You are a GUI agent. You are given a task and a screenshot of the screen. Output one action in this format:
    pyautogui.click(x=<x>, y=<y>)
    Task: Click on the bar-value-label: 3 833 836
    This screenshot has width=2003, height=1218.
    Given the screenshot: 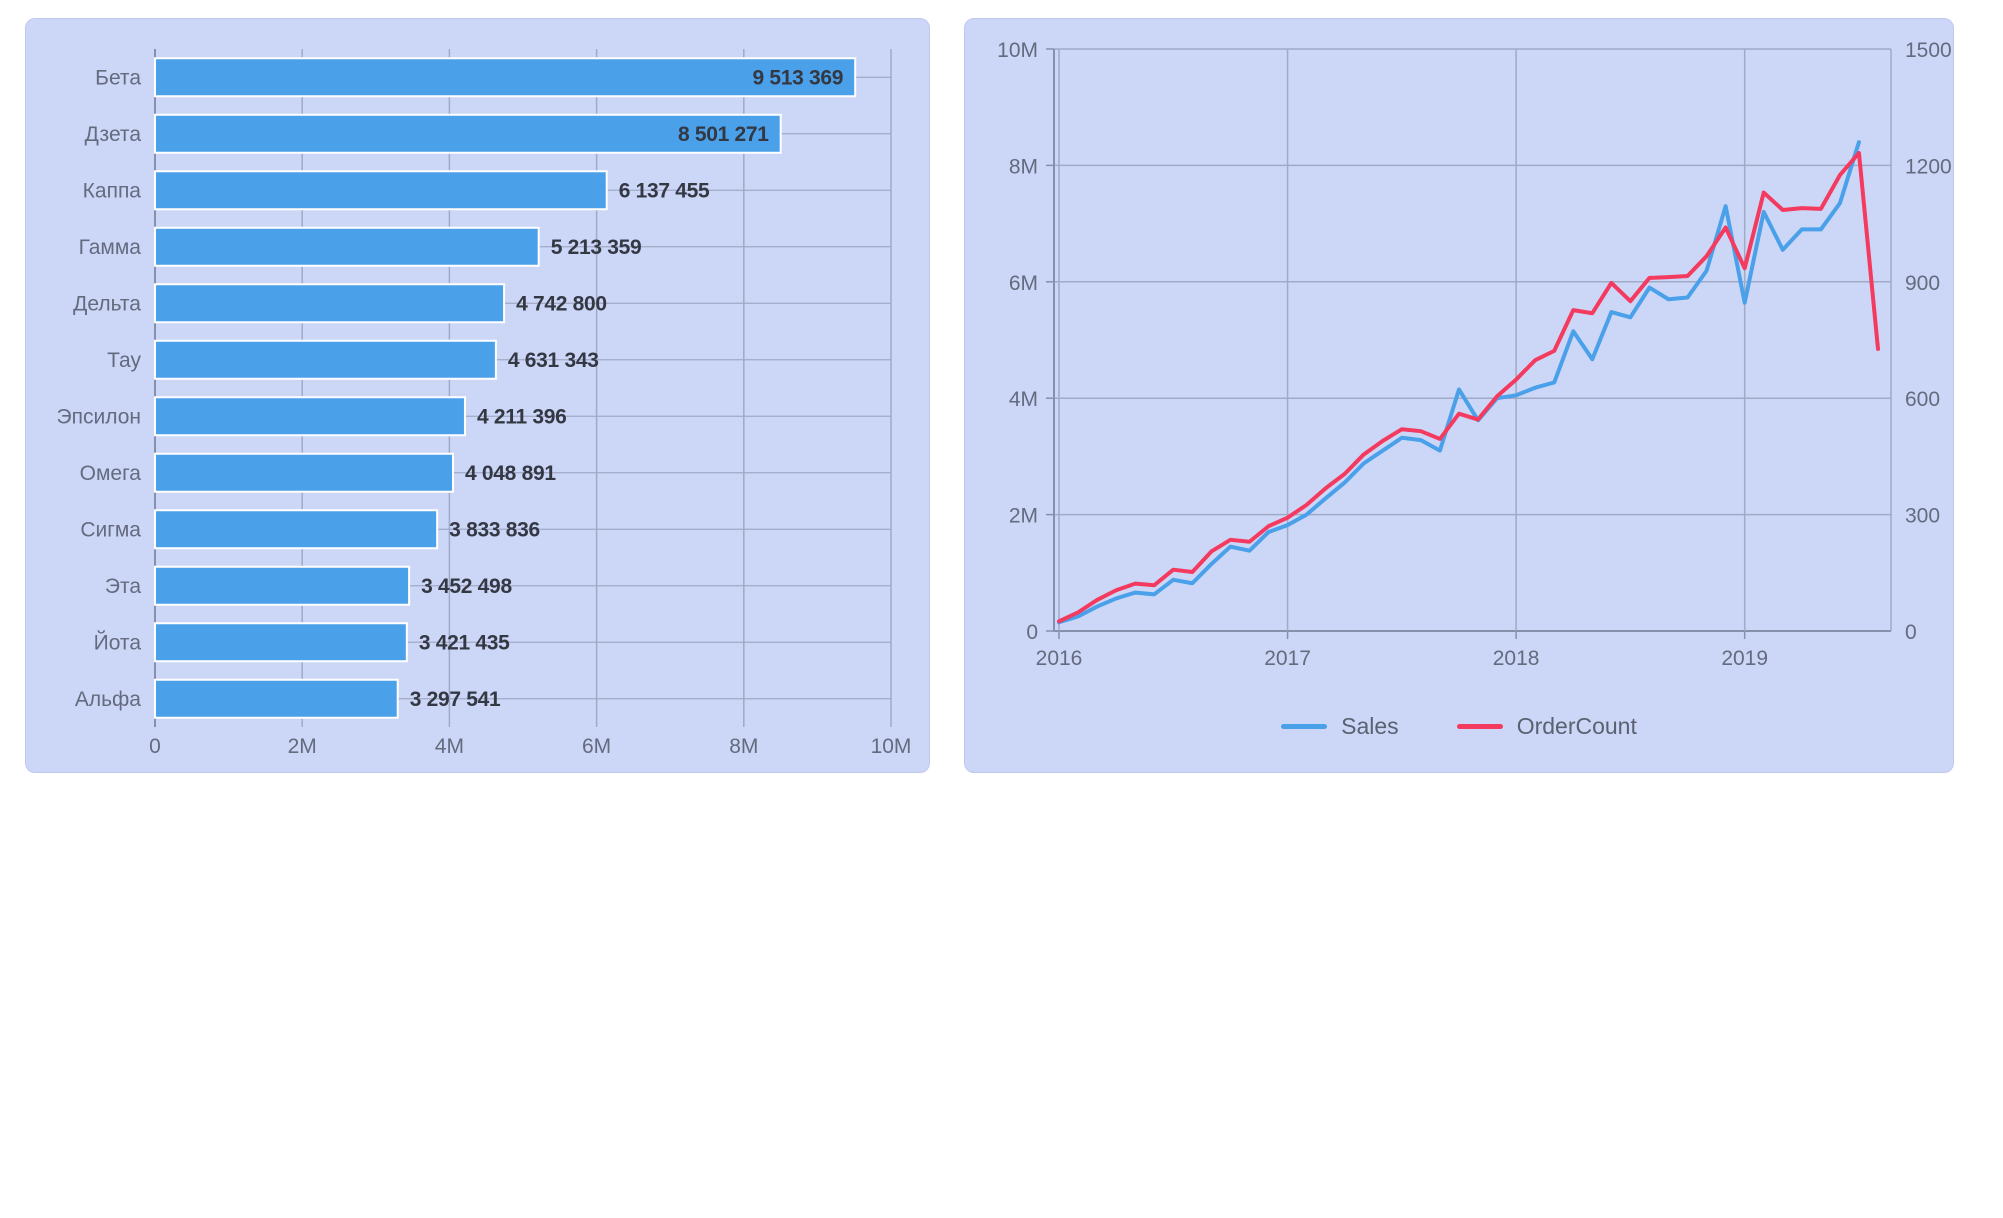 What is the action you would take?
    pyautogui.click(x=494, y=529)
    